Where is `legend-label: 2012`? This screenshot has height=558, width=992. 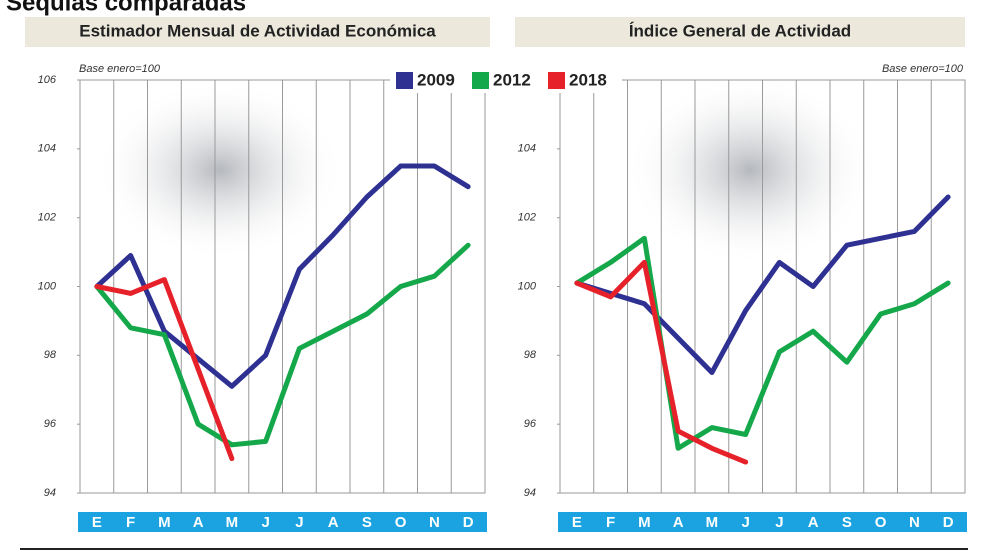
legend-label: 2012 is located at coordinates (512, 79).